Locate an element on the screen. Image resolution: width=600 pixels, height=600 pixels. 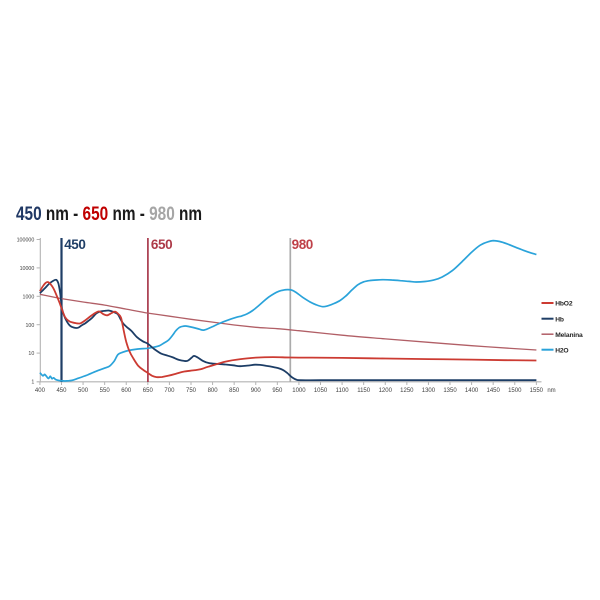
svg-text: 1 is located at coordinates (32, 383).